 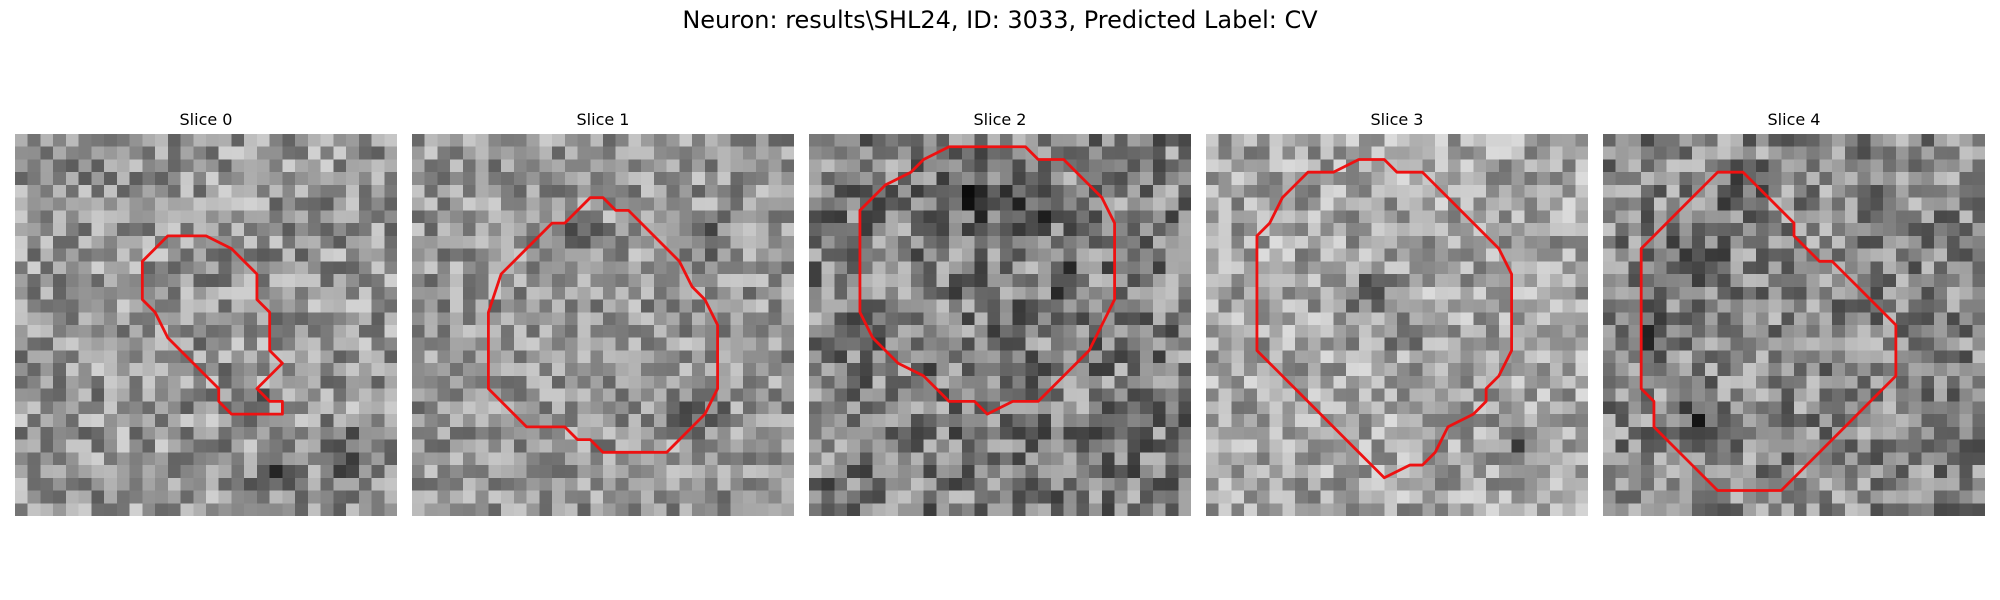 I want to click on slice-panel-1: Slice 1, so click(x=603, y=312).